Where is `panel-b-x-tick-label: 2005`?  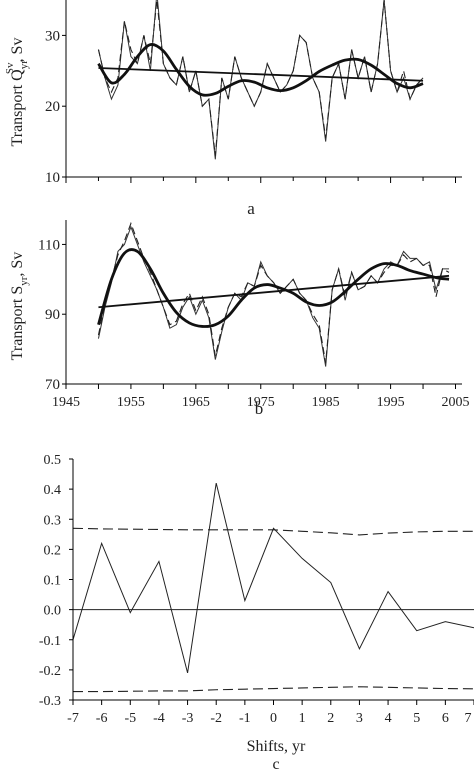
panel-b-x-tick-label: 2005 is located at coordinates (456, 402).